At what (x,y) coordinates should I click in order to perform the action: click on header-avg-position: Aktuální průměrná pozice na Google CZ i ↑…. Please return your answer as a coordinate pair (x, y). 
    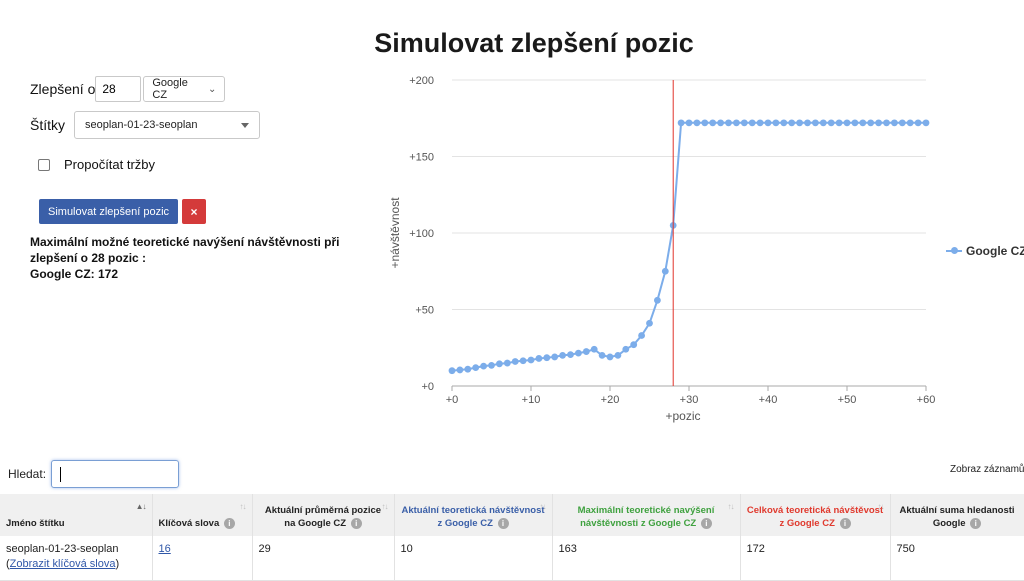
    Looking at the image, I should click on (323, 515).